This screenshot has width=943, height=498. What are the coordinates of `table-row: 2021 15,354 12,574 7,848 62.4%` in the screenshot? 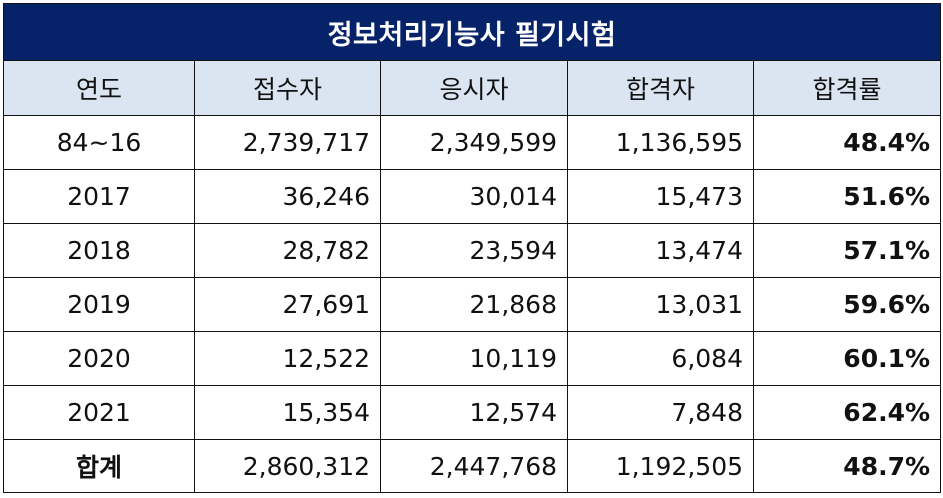 It's located at (472, 412).